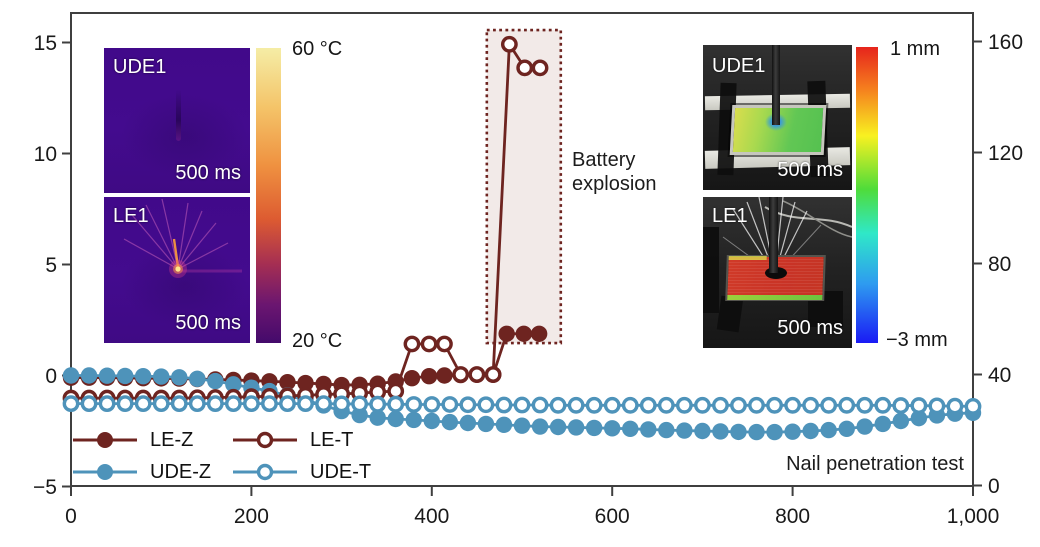  I want to click on series-ude-z, so click(522, 404).